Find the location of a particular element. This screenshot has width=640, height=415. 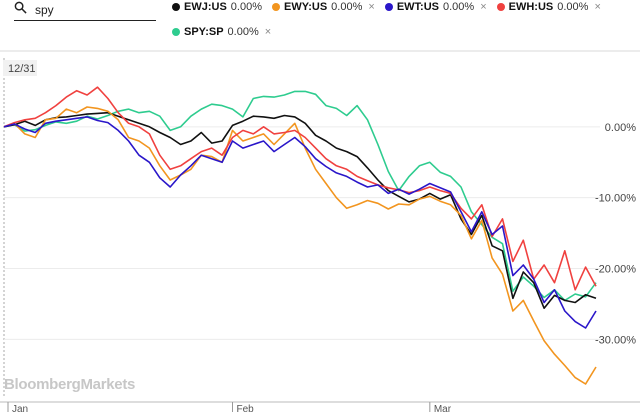

legend-item-ewt-us: EWT:US 0.00% × is located at coordinates (435, 7).